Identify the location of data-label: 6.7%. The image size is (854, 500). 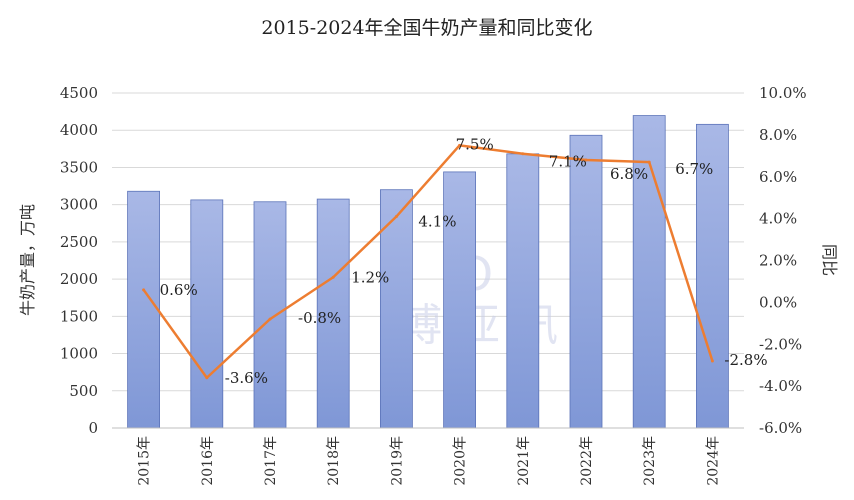
(694, 169).